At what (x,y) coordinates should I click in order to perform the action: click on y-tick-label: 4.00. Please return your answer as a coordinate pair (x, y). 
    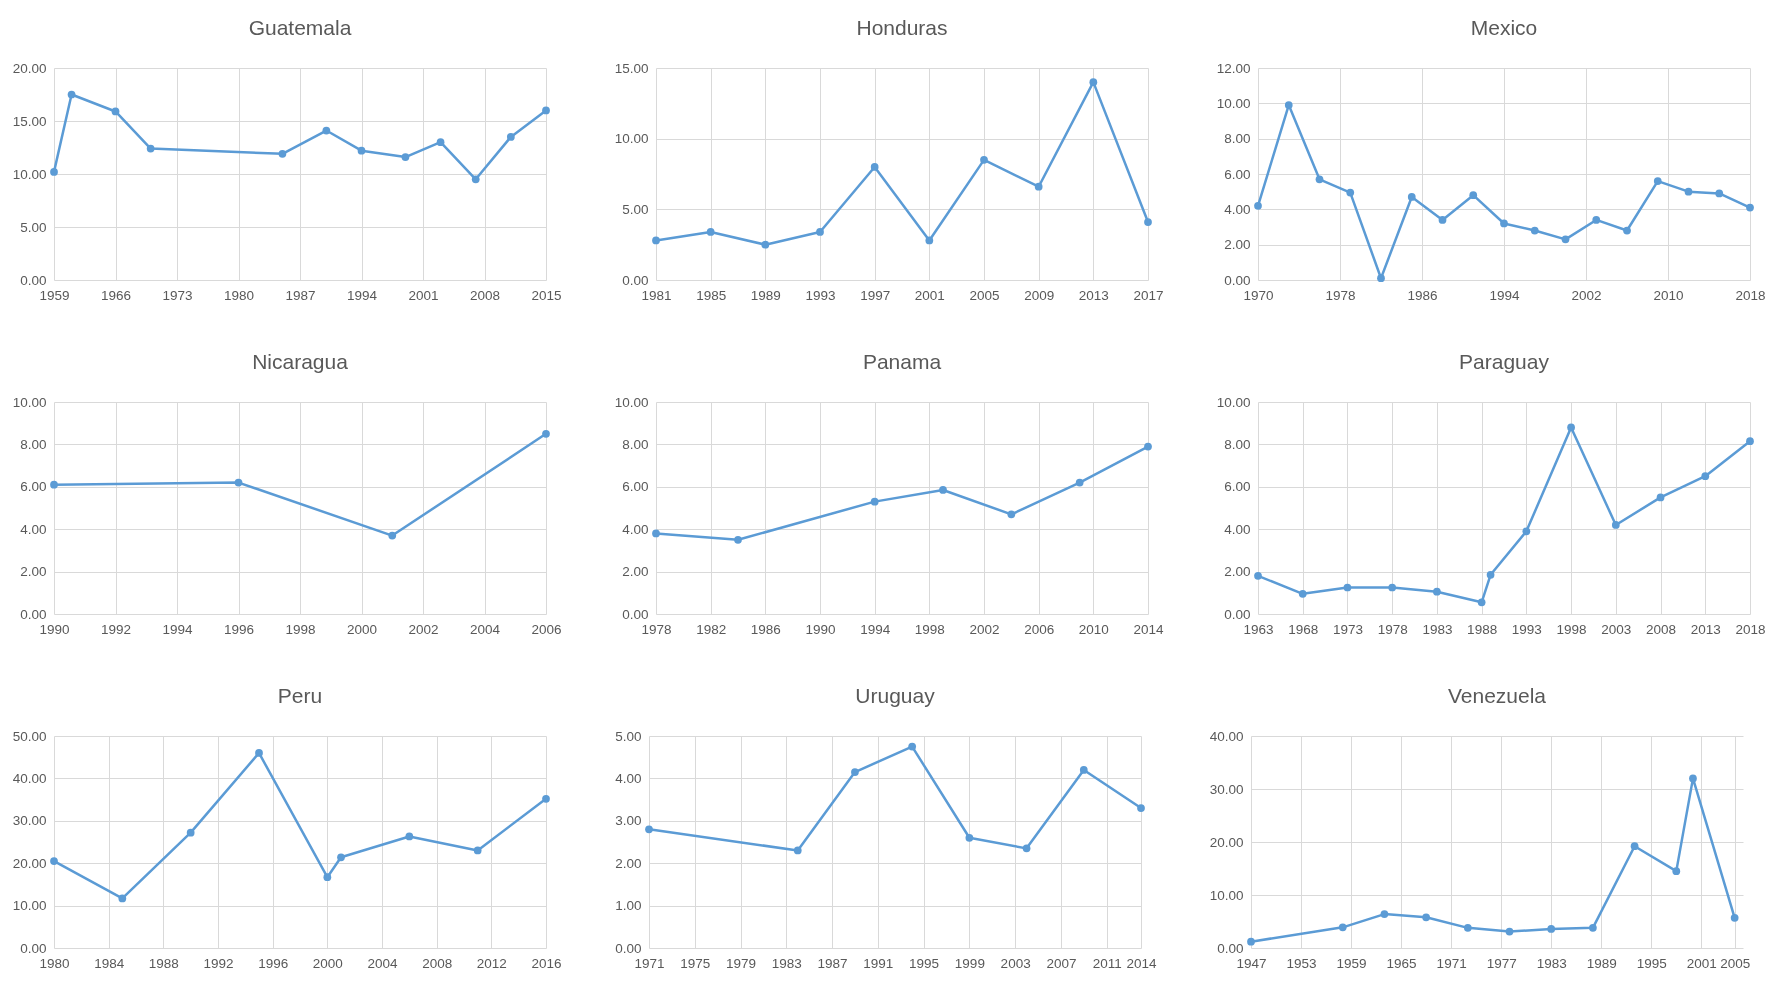
    Looking at the image, I should click on (1237, 209).